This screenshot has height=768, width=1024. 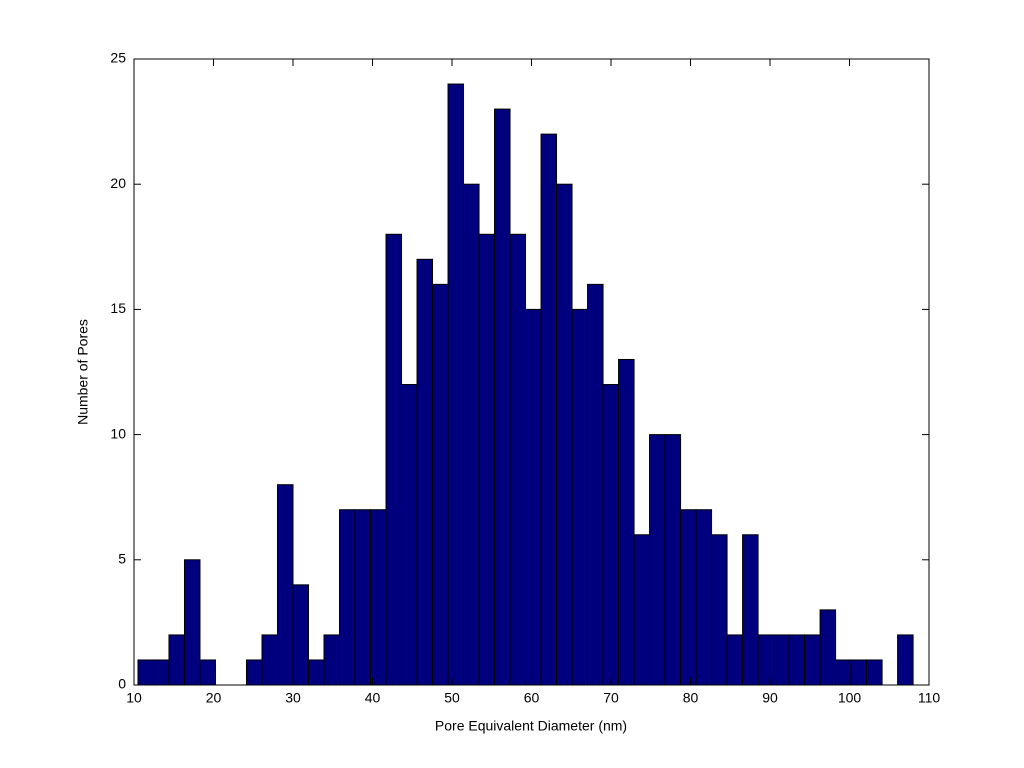 I want to click on y-tick-label: 25, so click(x=118, y=58).